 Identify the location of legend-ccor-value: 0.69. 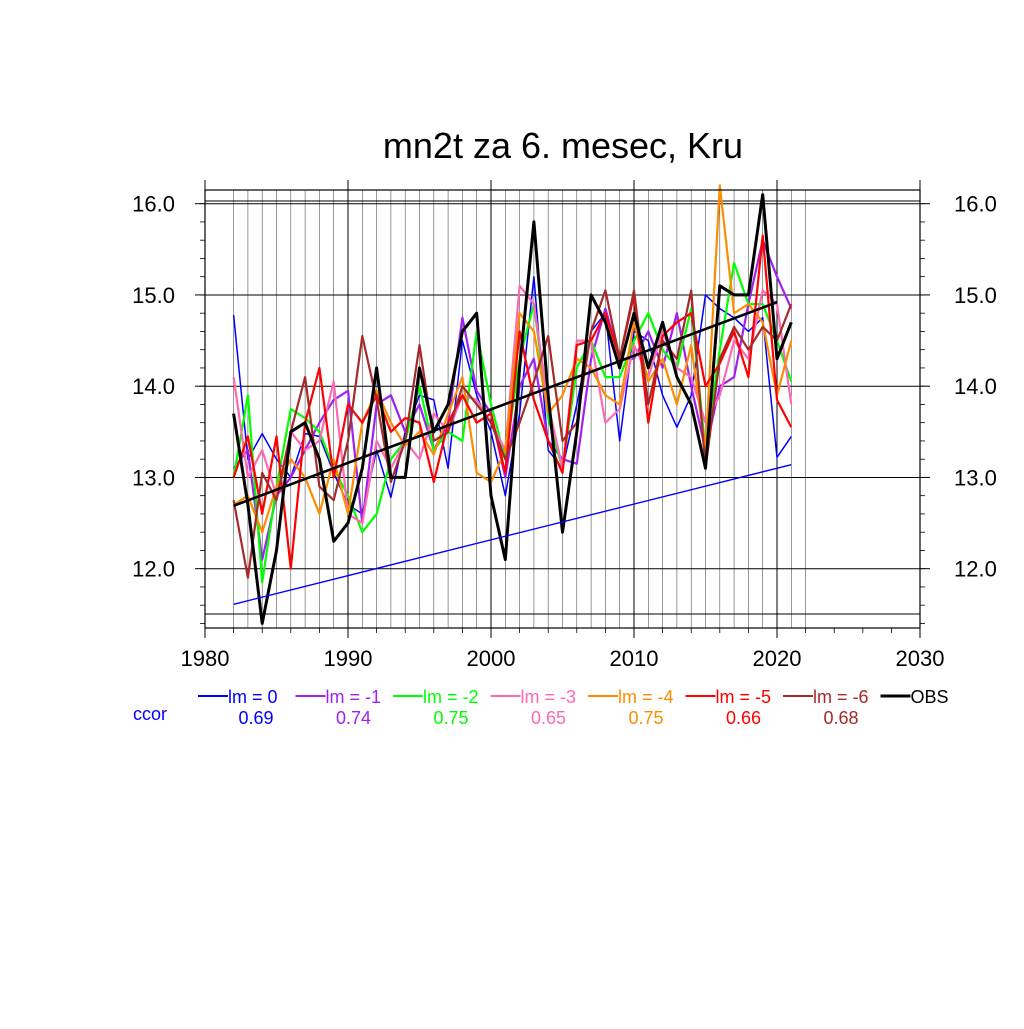
(255, 718).